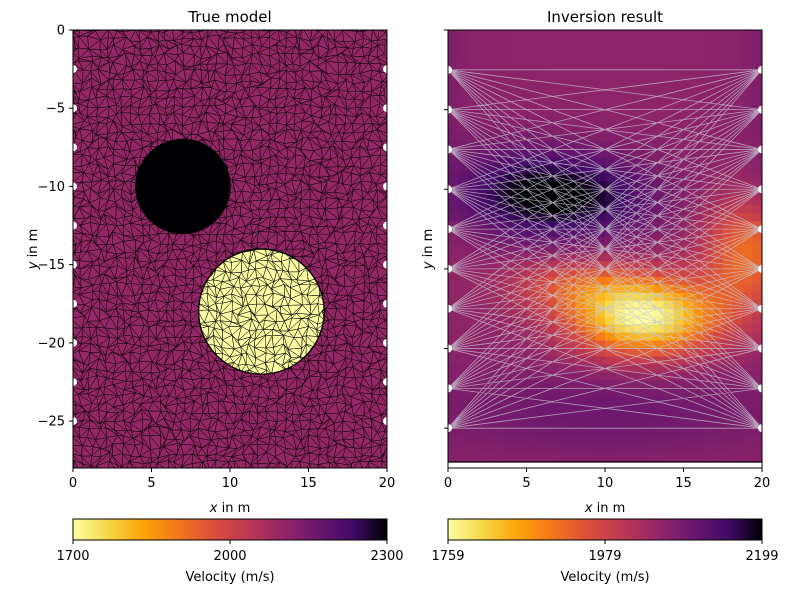 The image size is (790, 593). What do you see at coordinates (230, 552) in the screenshot?
I see `true-model-colorbar-ticks: 1700 2000 2300` at bounding box center [230, 552].